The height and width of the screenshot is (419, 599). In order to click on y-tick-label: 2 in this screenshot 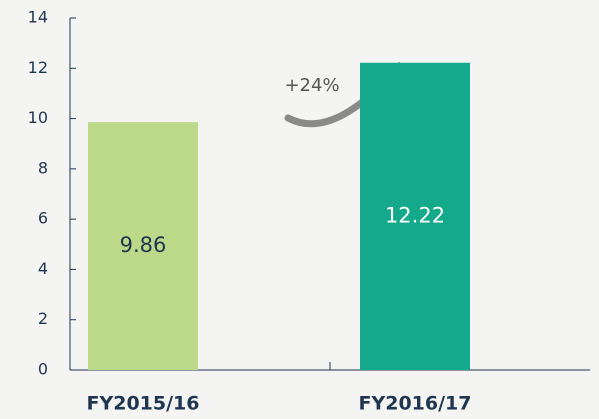, I will do `click(43, 318)`.